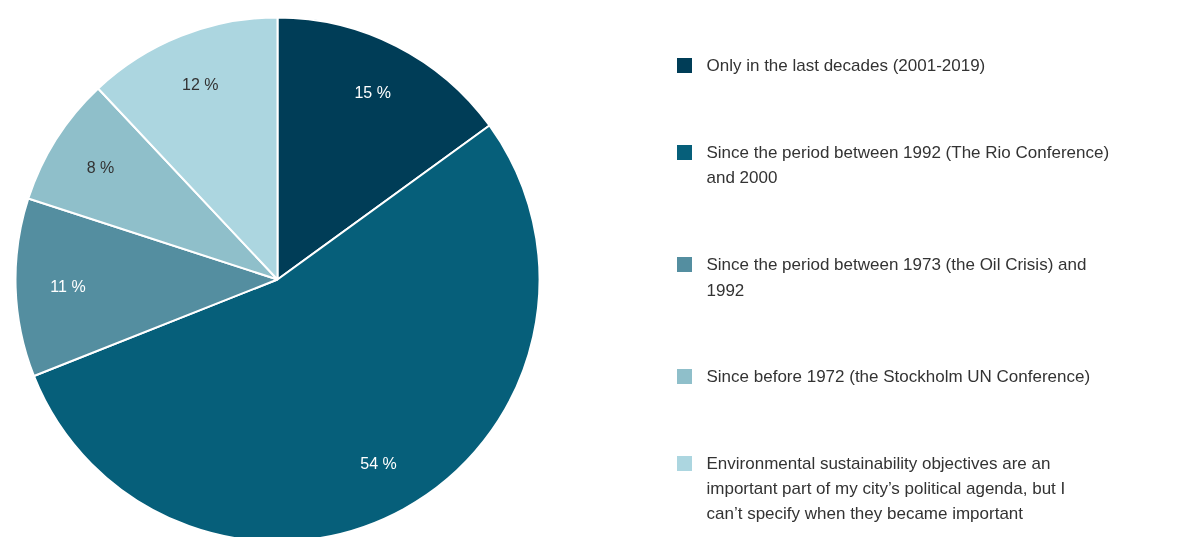 This screenshot has width=1200, height=537. I want to click on data-label: 11 %, so click(68, 286).